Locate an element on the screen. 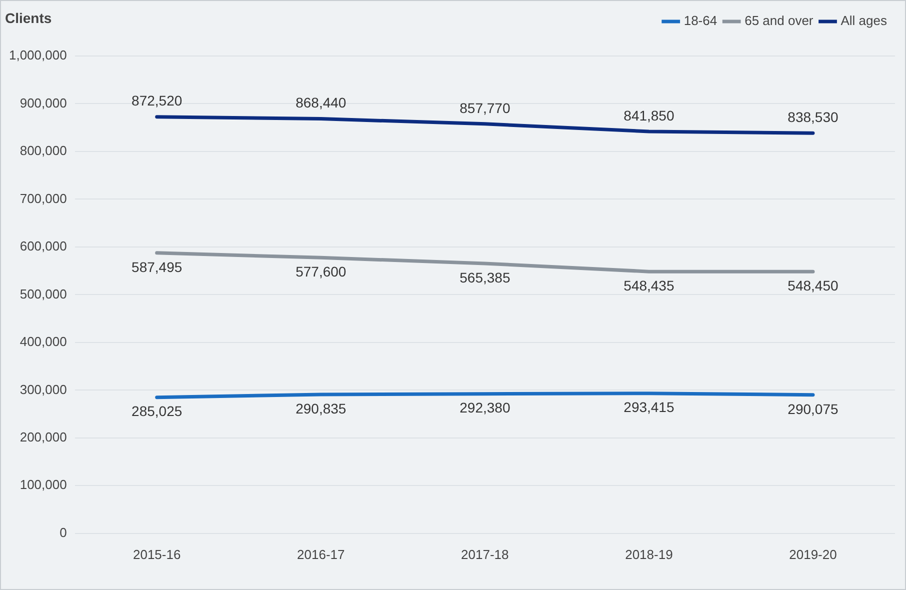 Image resolution: width=906 pixels, height=590 pixels. y-tick-label: 900,000 is located at coordinates (43, 102).